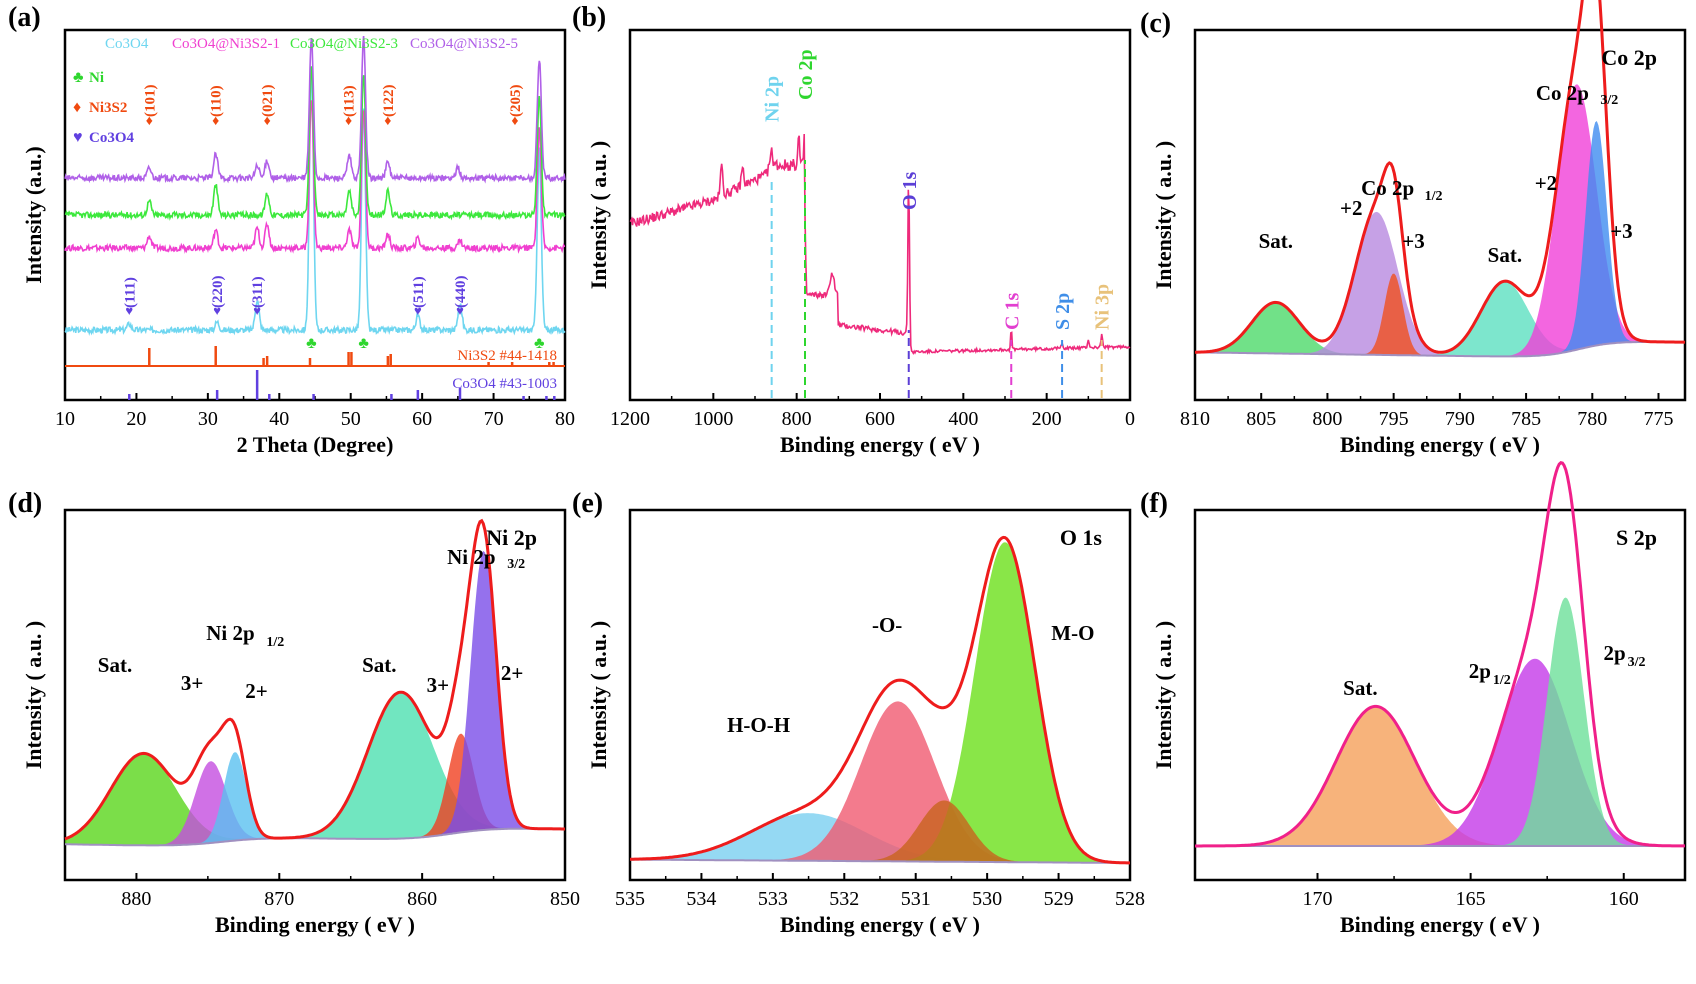 The width and height of the screenshot is (1696, 984). Describe the element at coordinates (461, 292) in the screenshot. I see `co3o4-peak-label: (440)` at that location.